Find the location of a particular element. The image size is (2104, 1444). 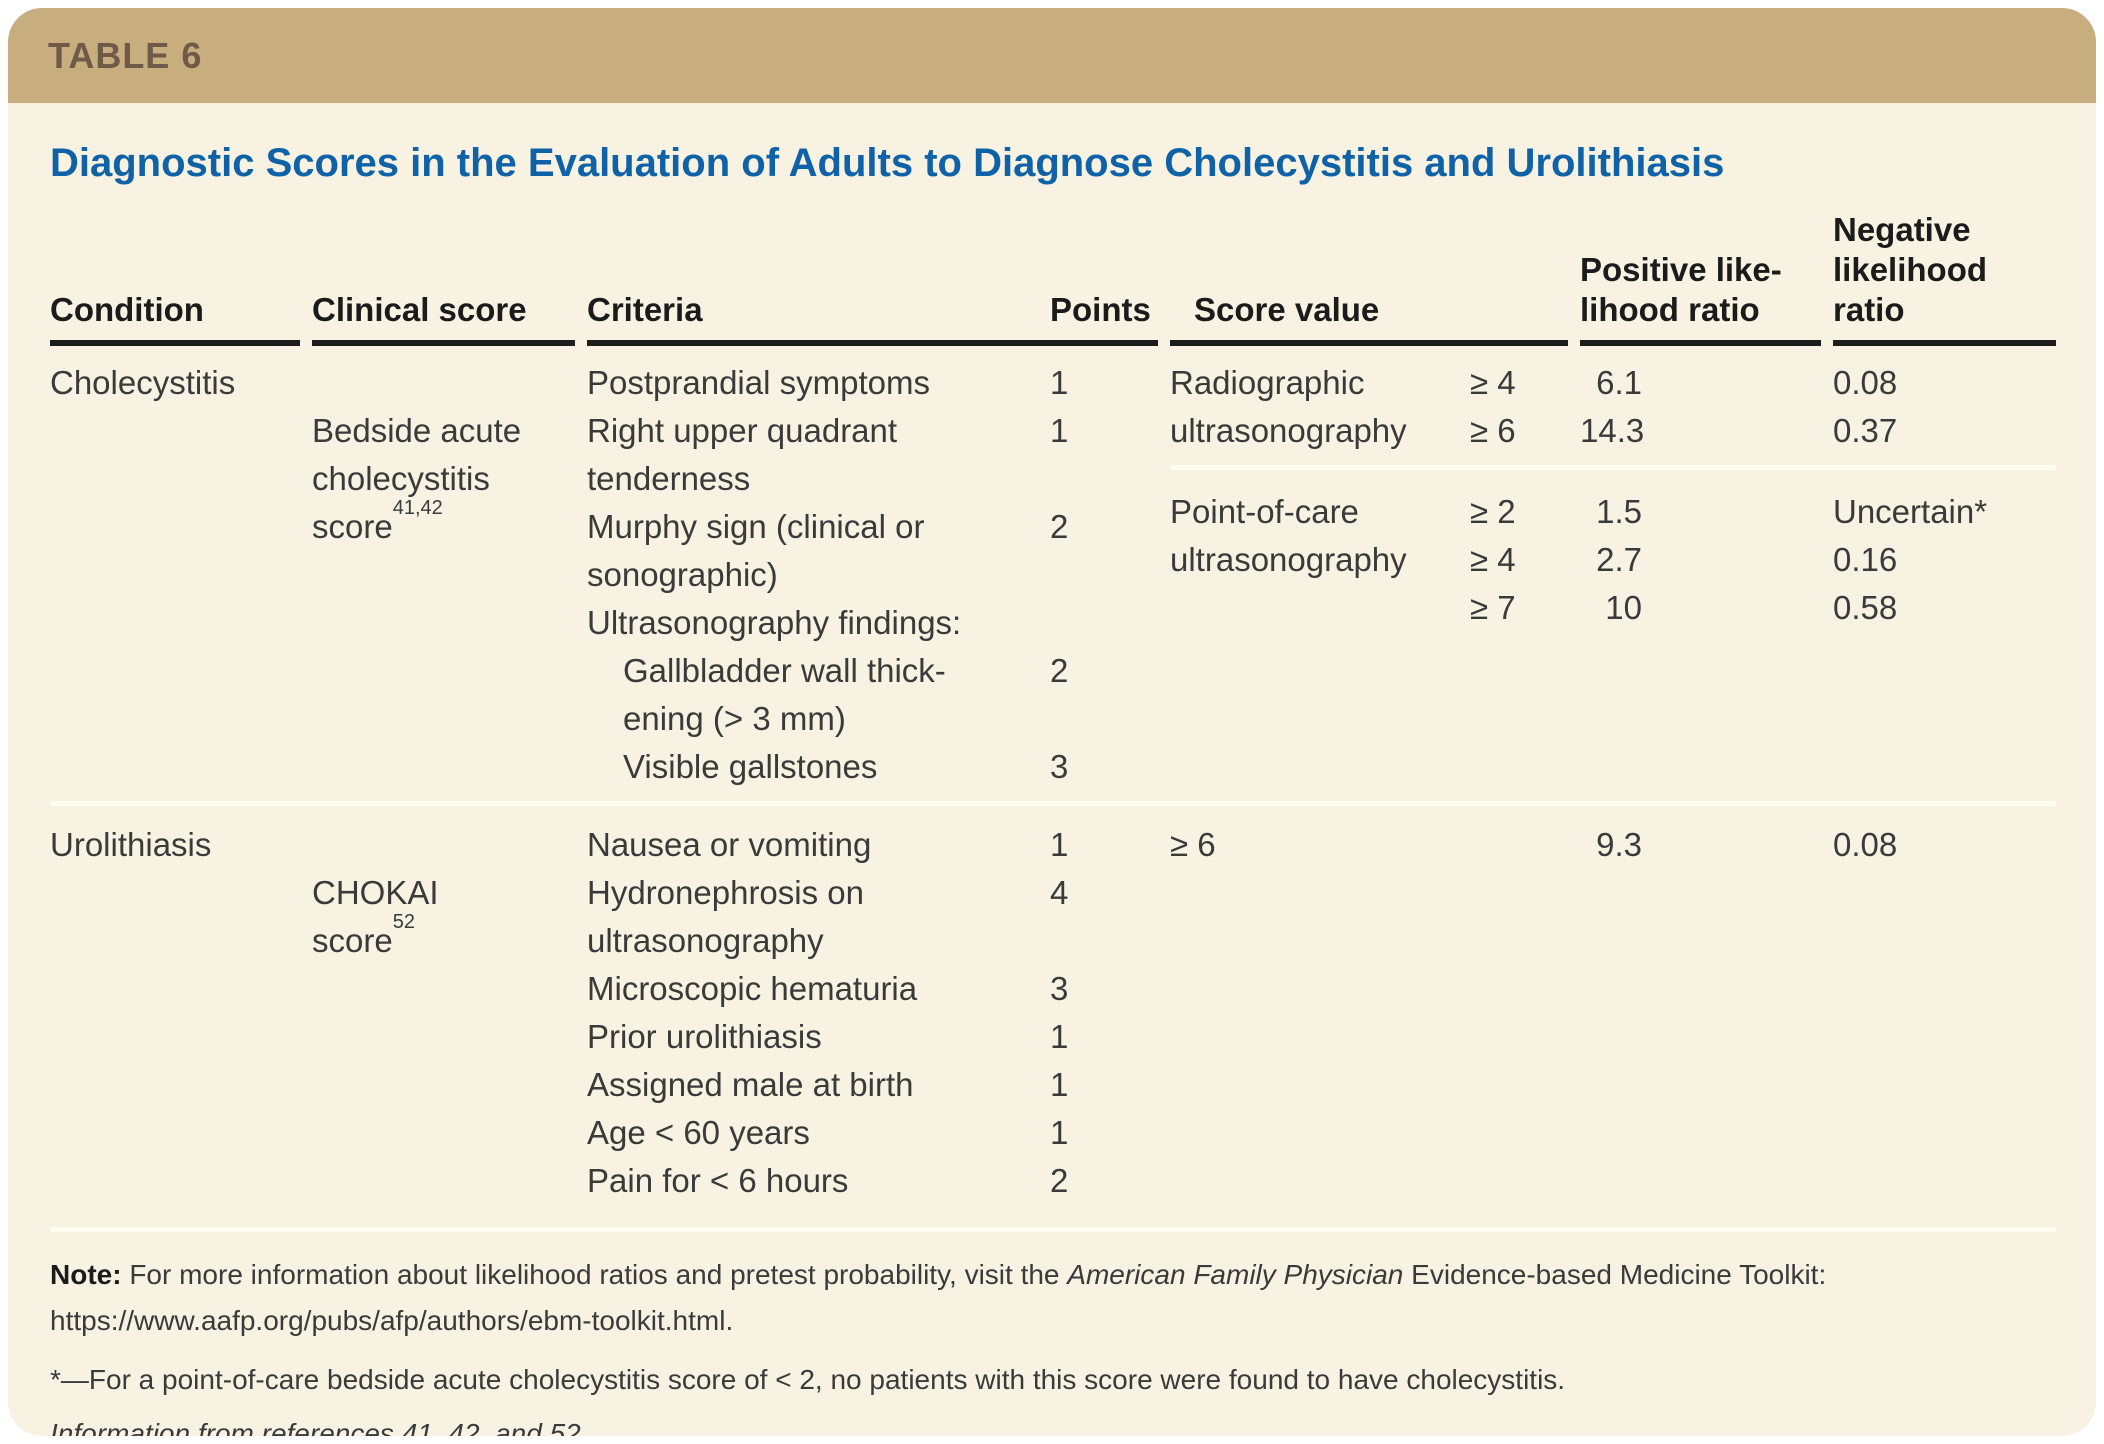

criteria-item: Nausea or vomiting 1 is located at coordinates (878, 845).